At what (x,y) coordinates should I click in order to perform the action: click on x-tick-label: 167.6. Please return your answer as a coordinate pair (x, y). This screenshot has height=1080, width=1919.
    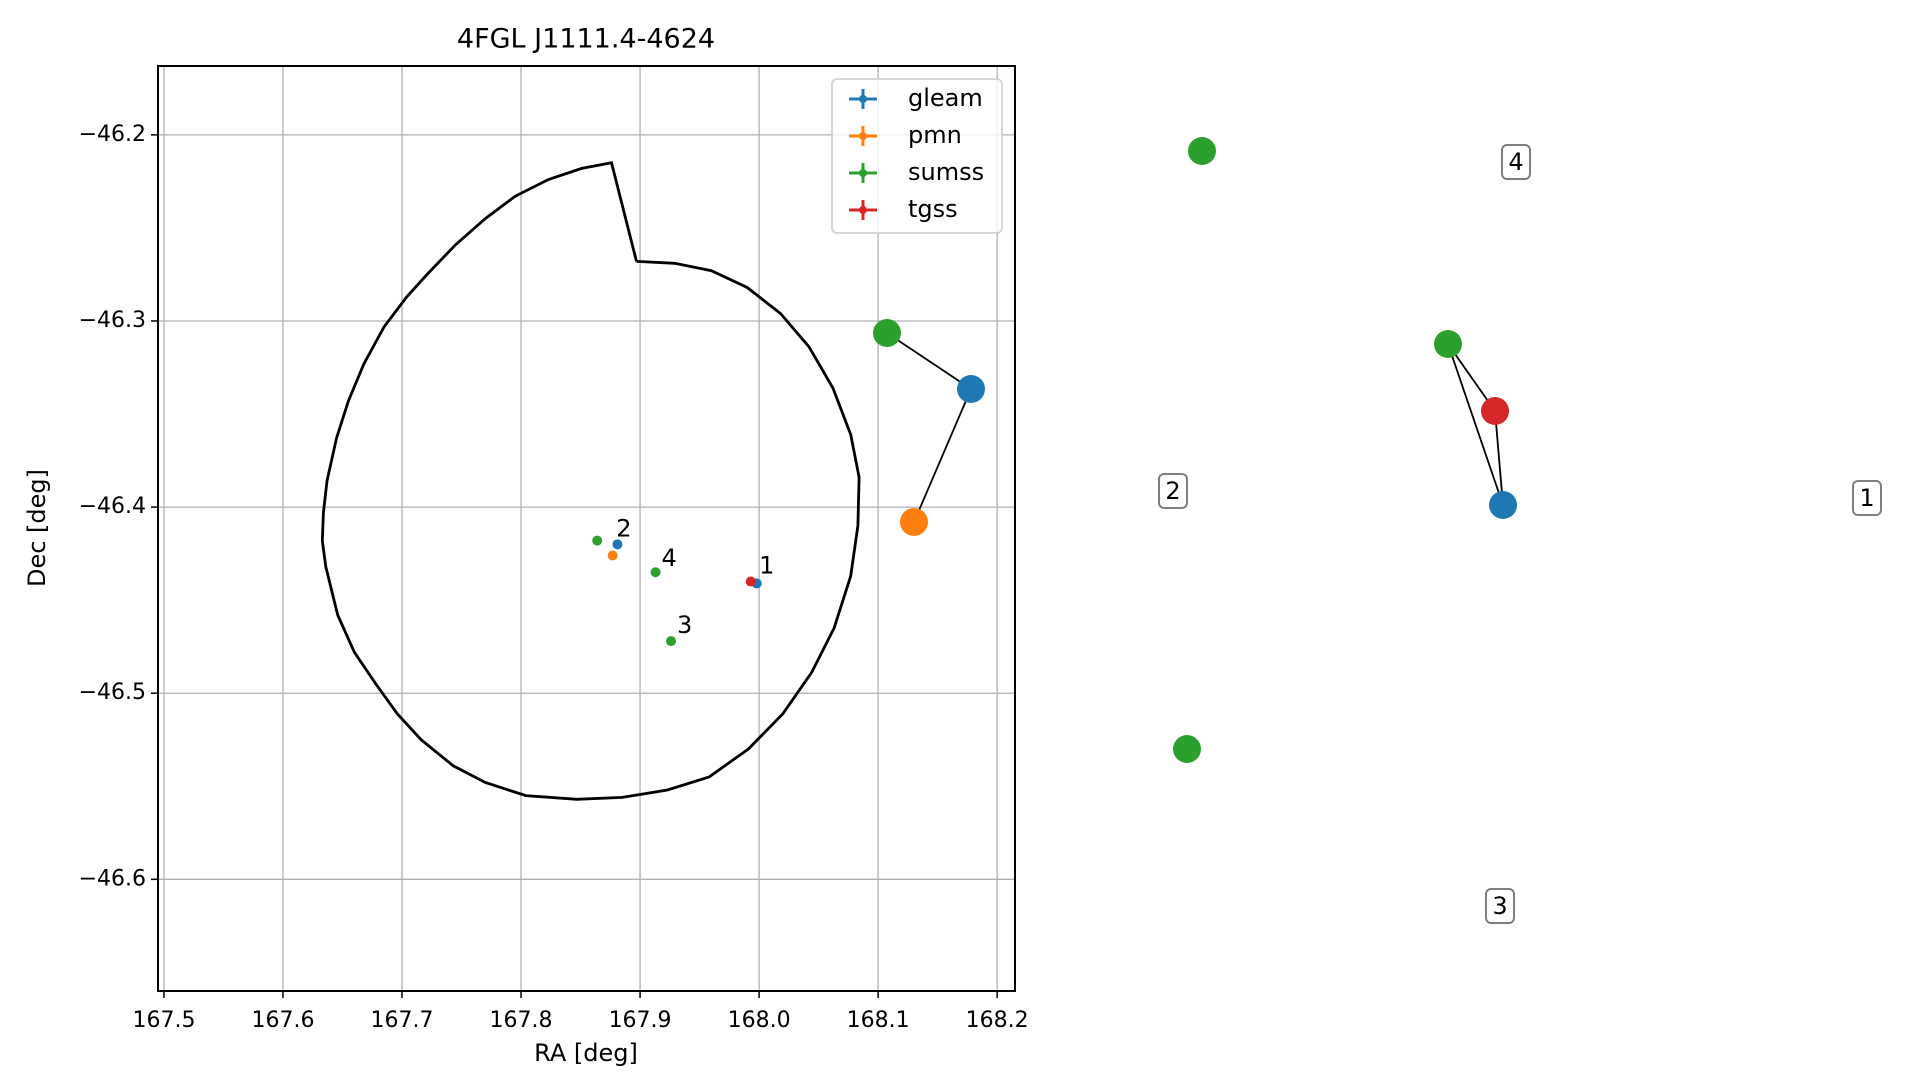
    Looking at the image, I should click on (282, 1020).